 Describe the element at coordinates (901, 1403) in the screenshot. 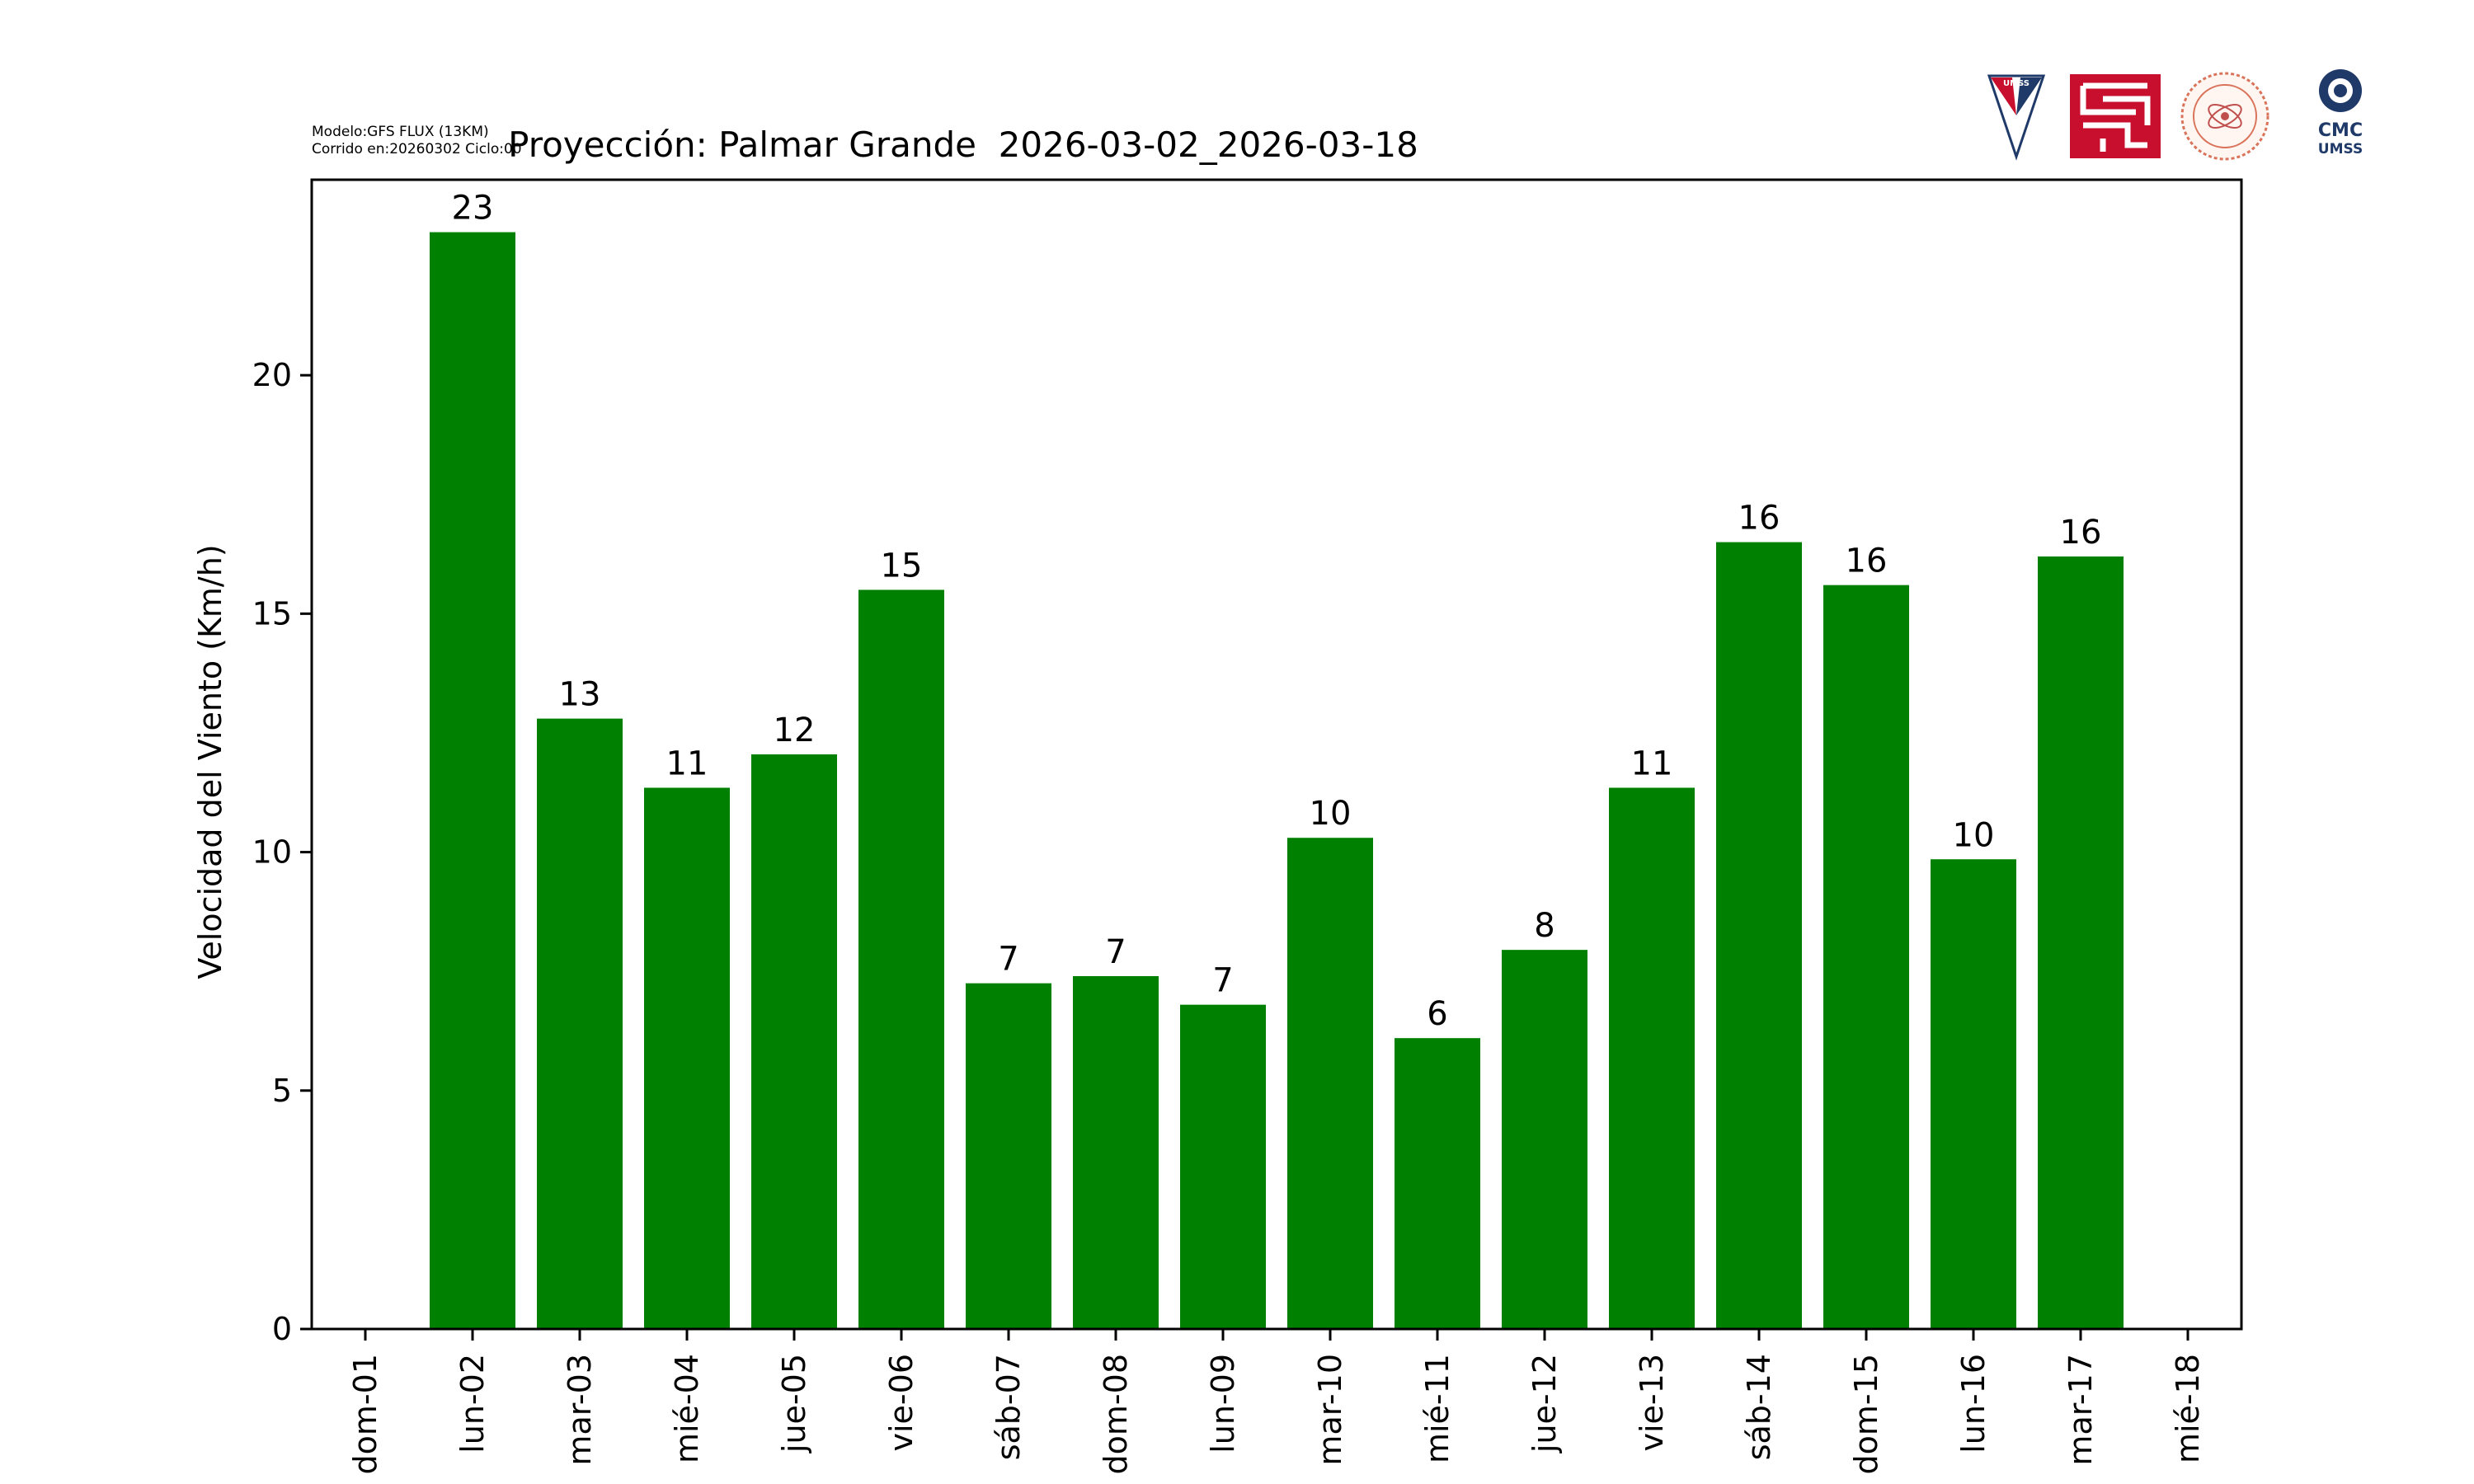

I see `x-tick-label: vie-06` at that location.